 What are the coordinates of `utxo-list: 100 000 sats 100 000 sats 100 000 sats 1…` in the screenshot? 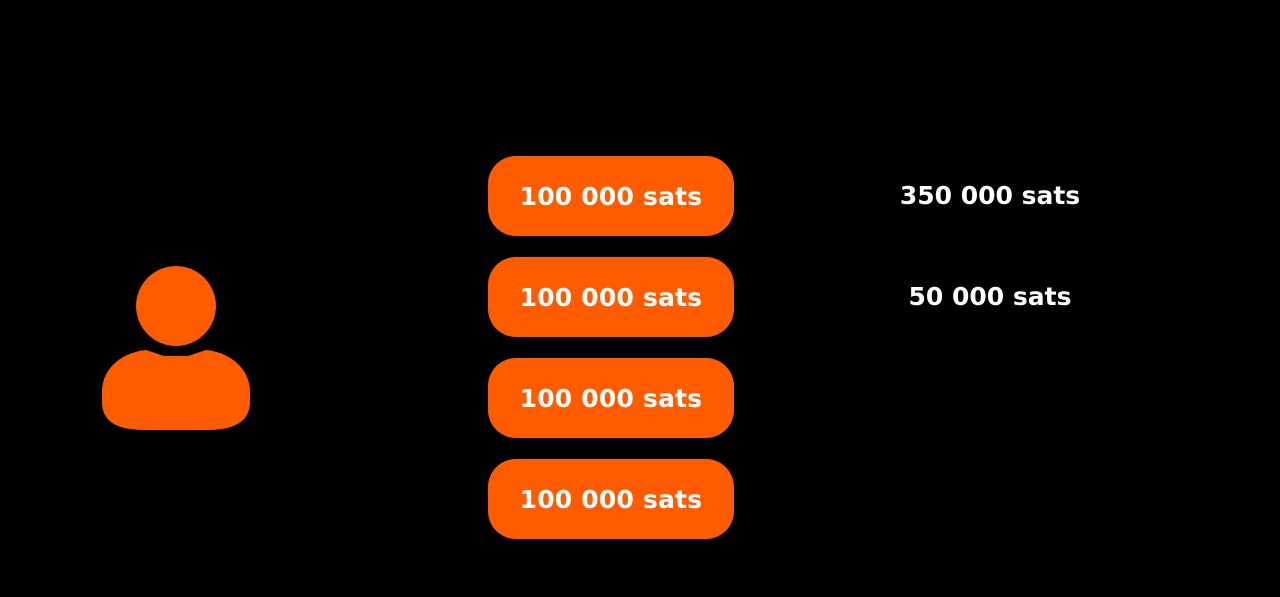 It's located at (611, 358).